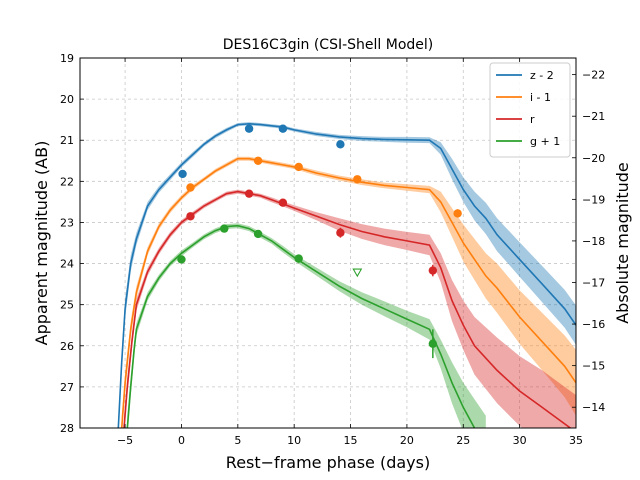 Image resolution: width=640 pixels, height=480 pixels. Describe the element at coordinates (545, 141) in the screenshot. I see `legend-label: g + 1` at that location.